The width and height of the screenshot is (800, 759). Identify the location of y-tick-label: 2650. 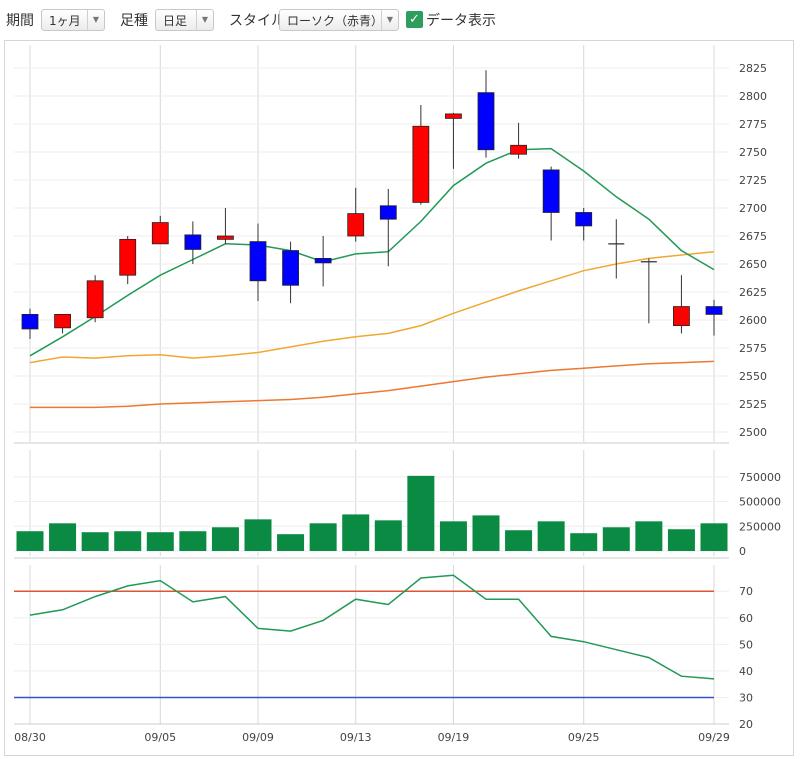
(753, 264).